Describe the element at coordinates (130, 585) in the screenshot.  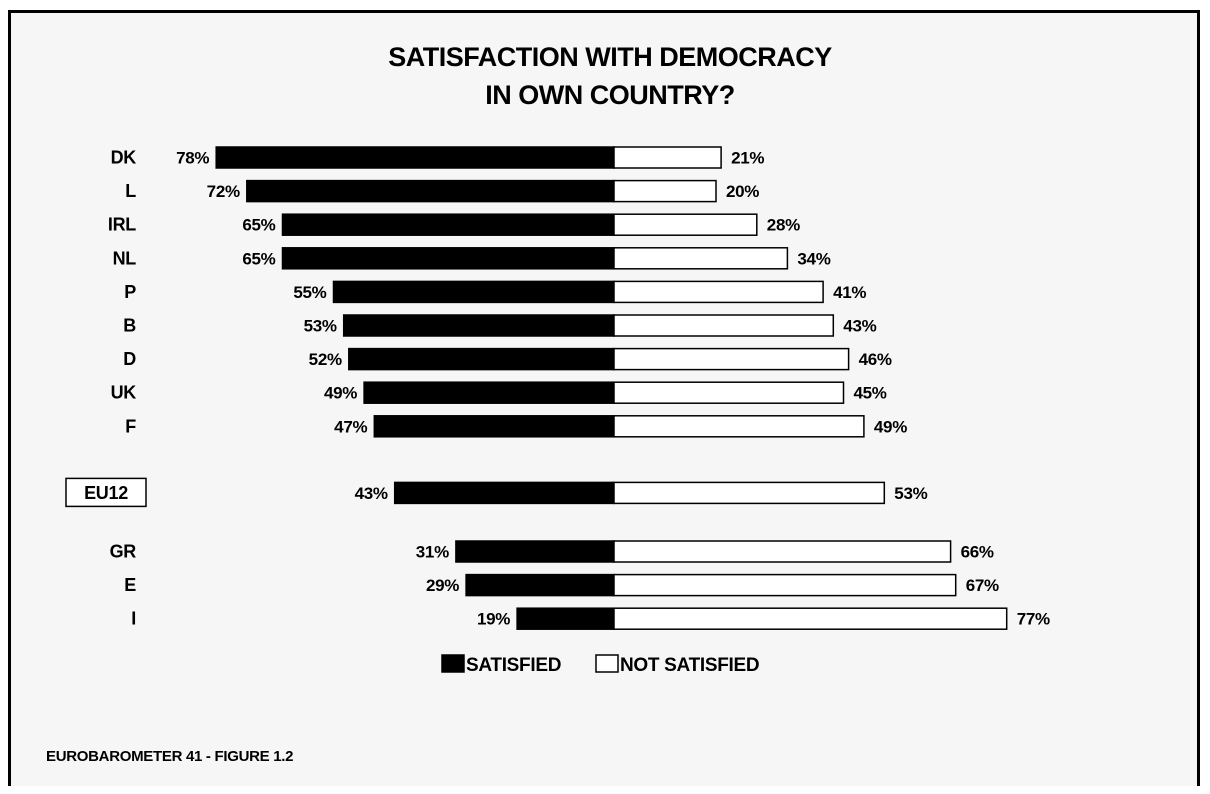
I see `country-label-e: E` at that location.